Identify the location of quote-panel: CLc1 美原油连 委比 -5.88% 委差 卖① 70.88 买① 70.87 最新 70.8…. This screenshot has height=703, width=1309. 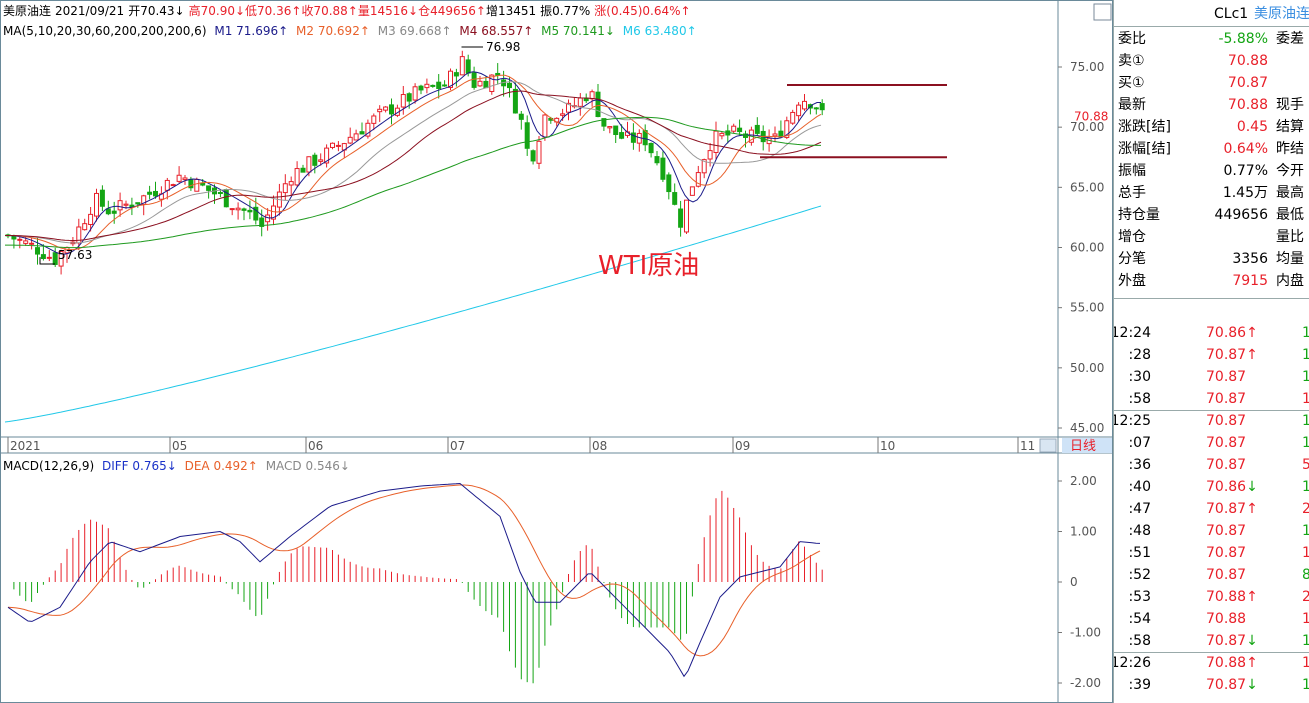
(1211, 351).